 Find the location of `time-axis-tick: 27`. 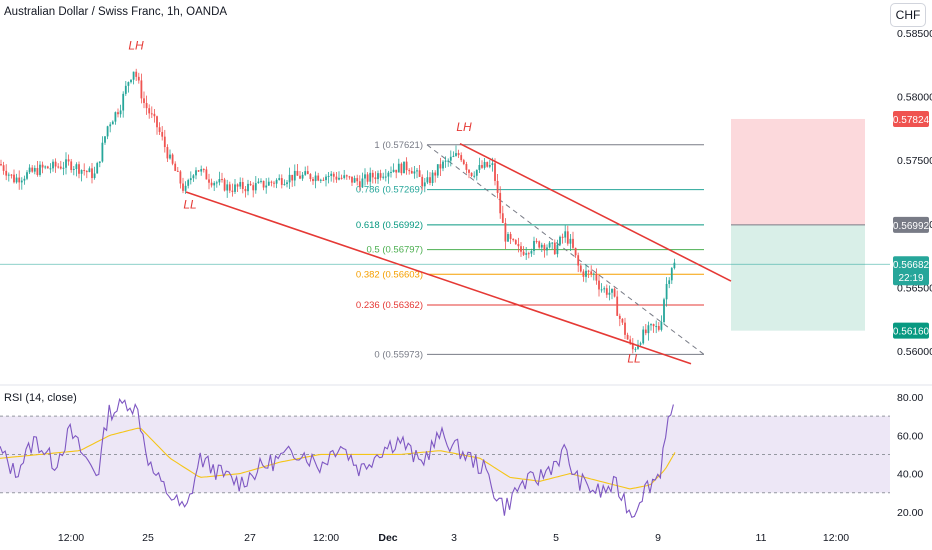

time-axis-tick: 27 is located at coordinates (250, 538).